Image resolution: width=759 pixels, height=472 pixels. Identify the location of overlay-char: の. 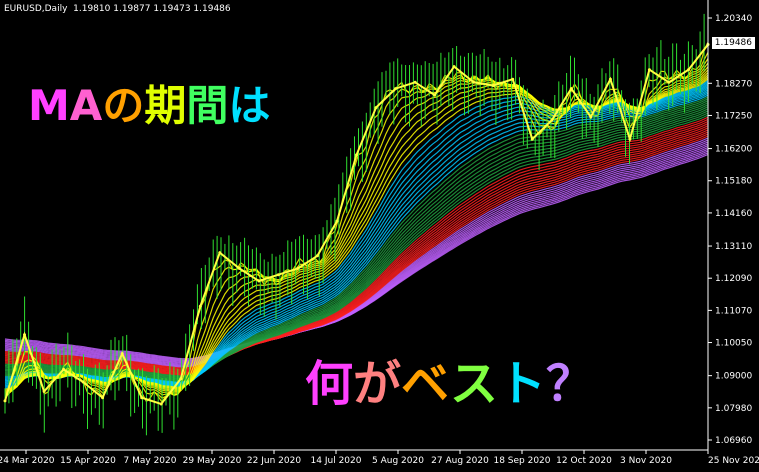
(123, 105).